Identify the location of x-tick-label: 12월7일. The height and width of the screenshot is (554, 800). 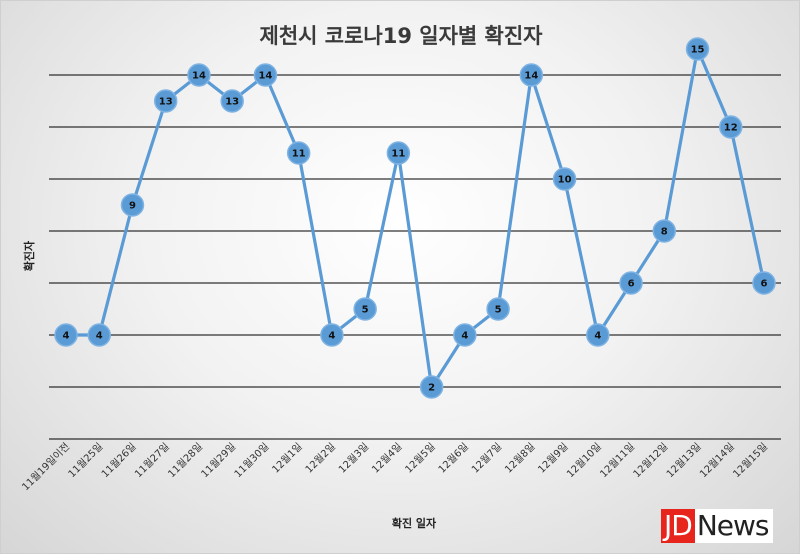
(486, 458).